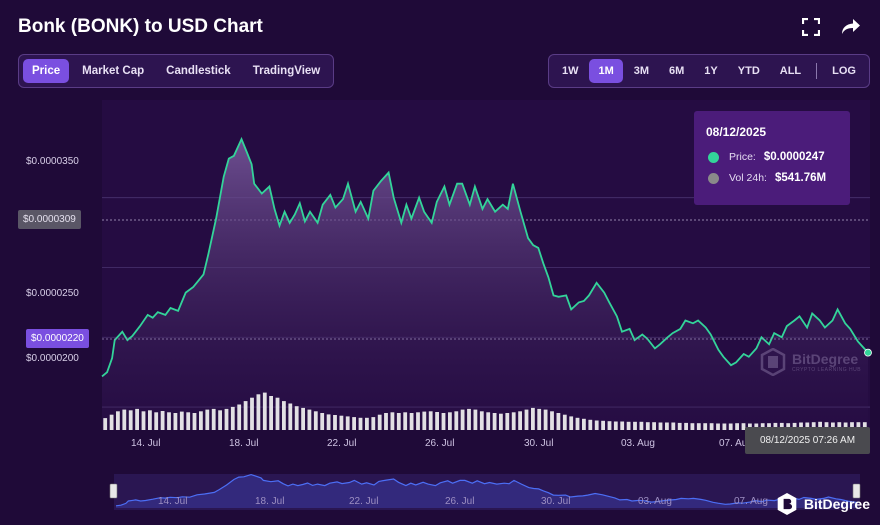 The image size is (880, 525). I want to click on range-1w: 1W, so click(570, 71).